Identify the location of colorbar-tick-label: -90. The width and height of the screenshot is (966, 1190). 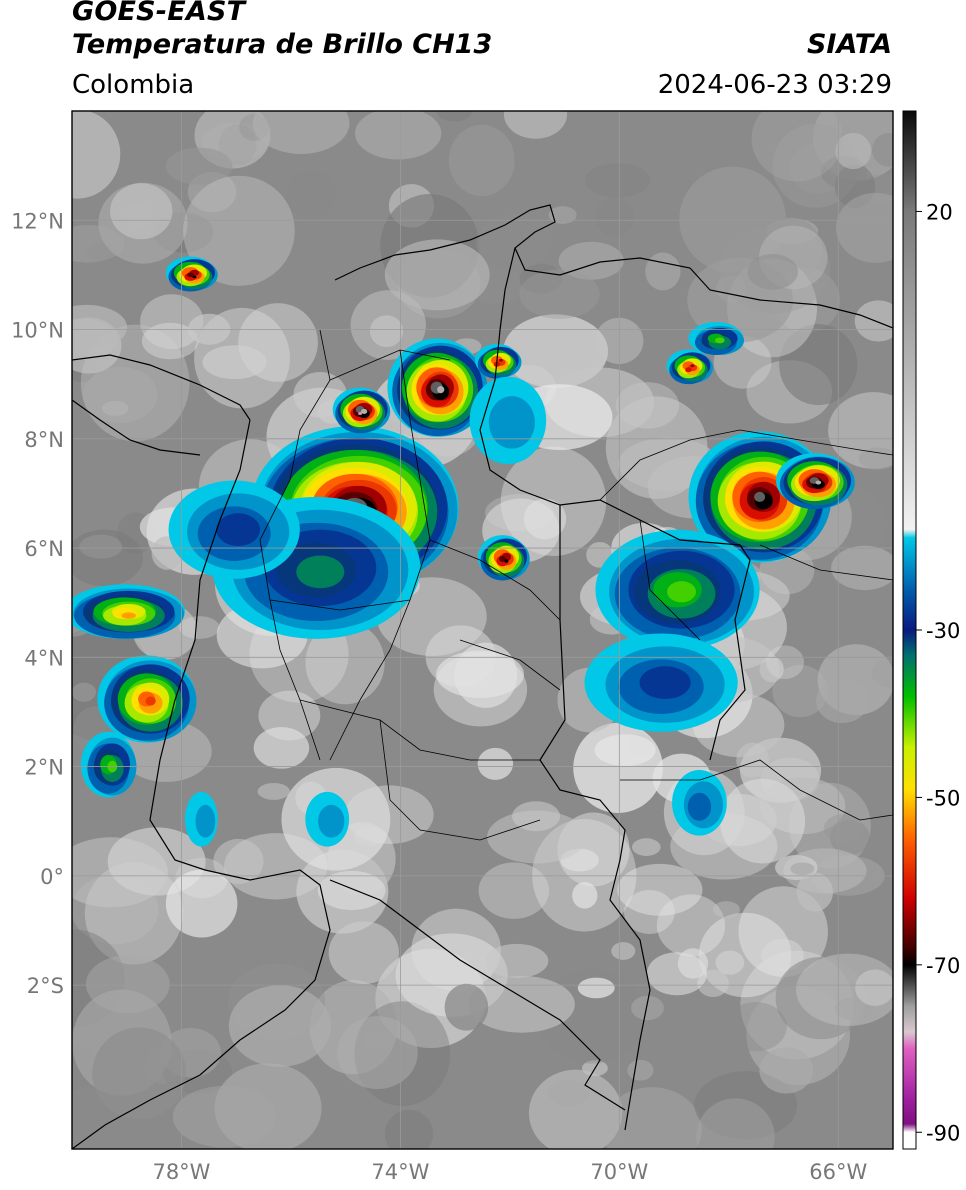
(943, 1133).